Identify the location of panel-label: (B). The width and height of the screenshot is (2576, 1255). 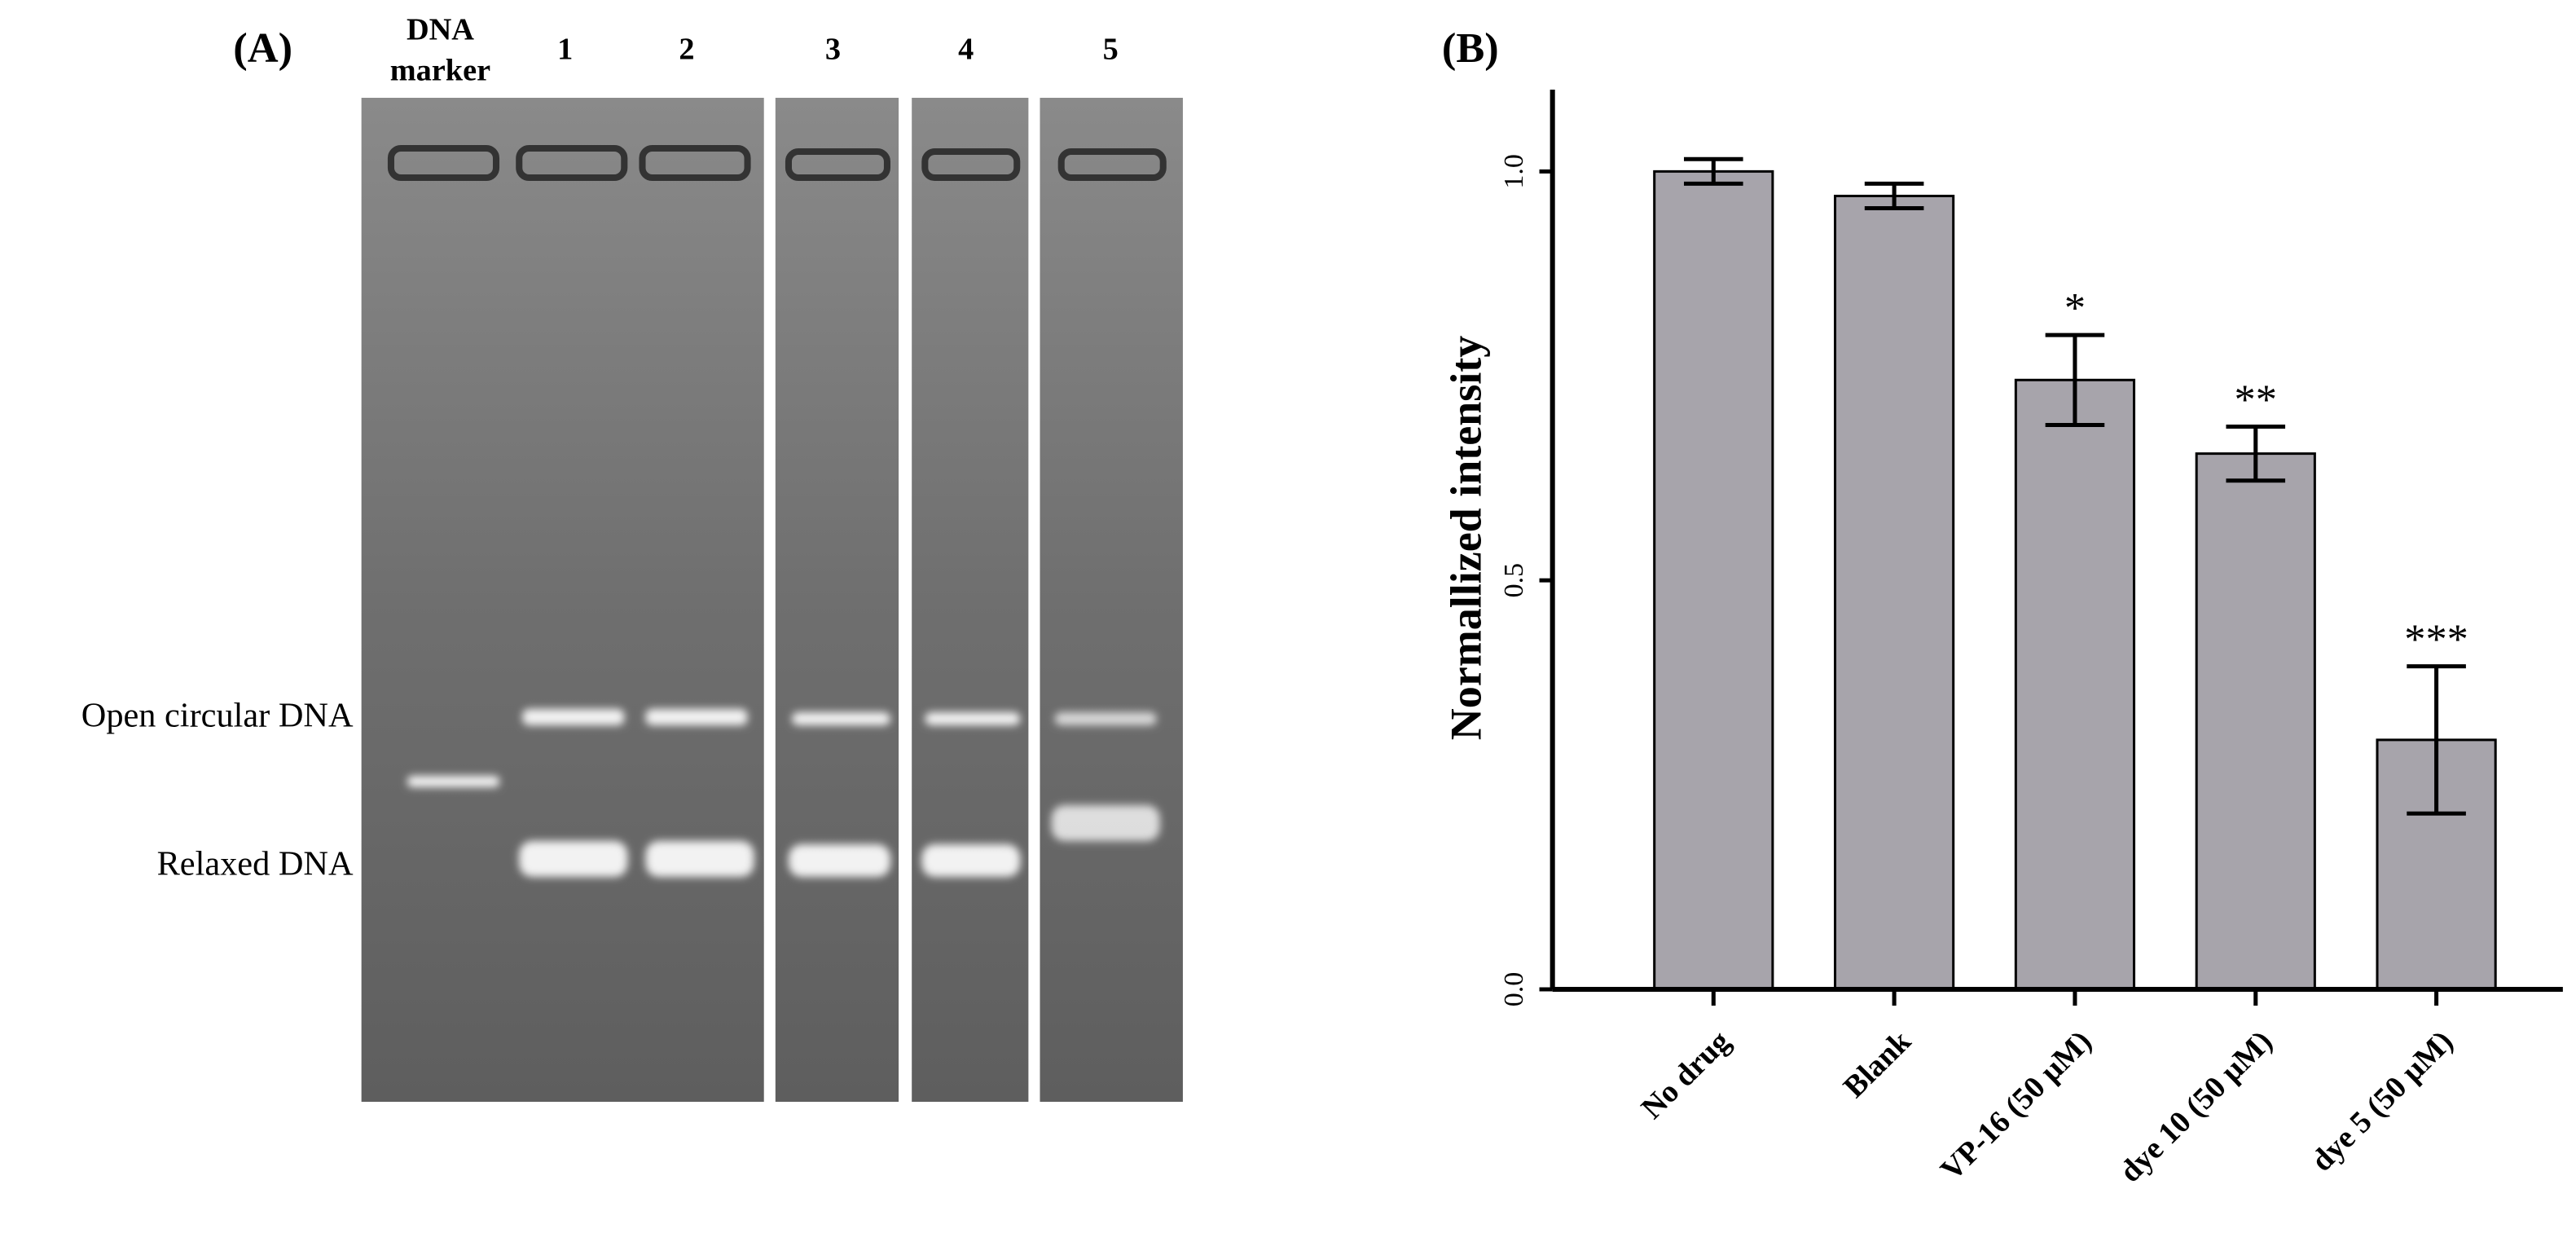
(1470, 48).